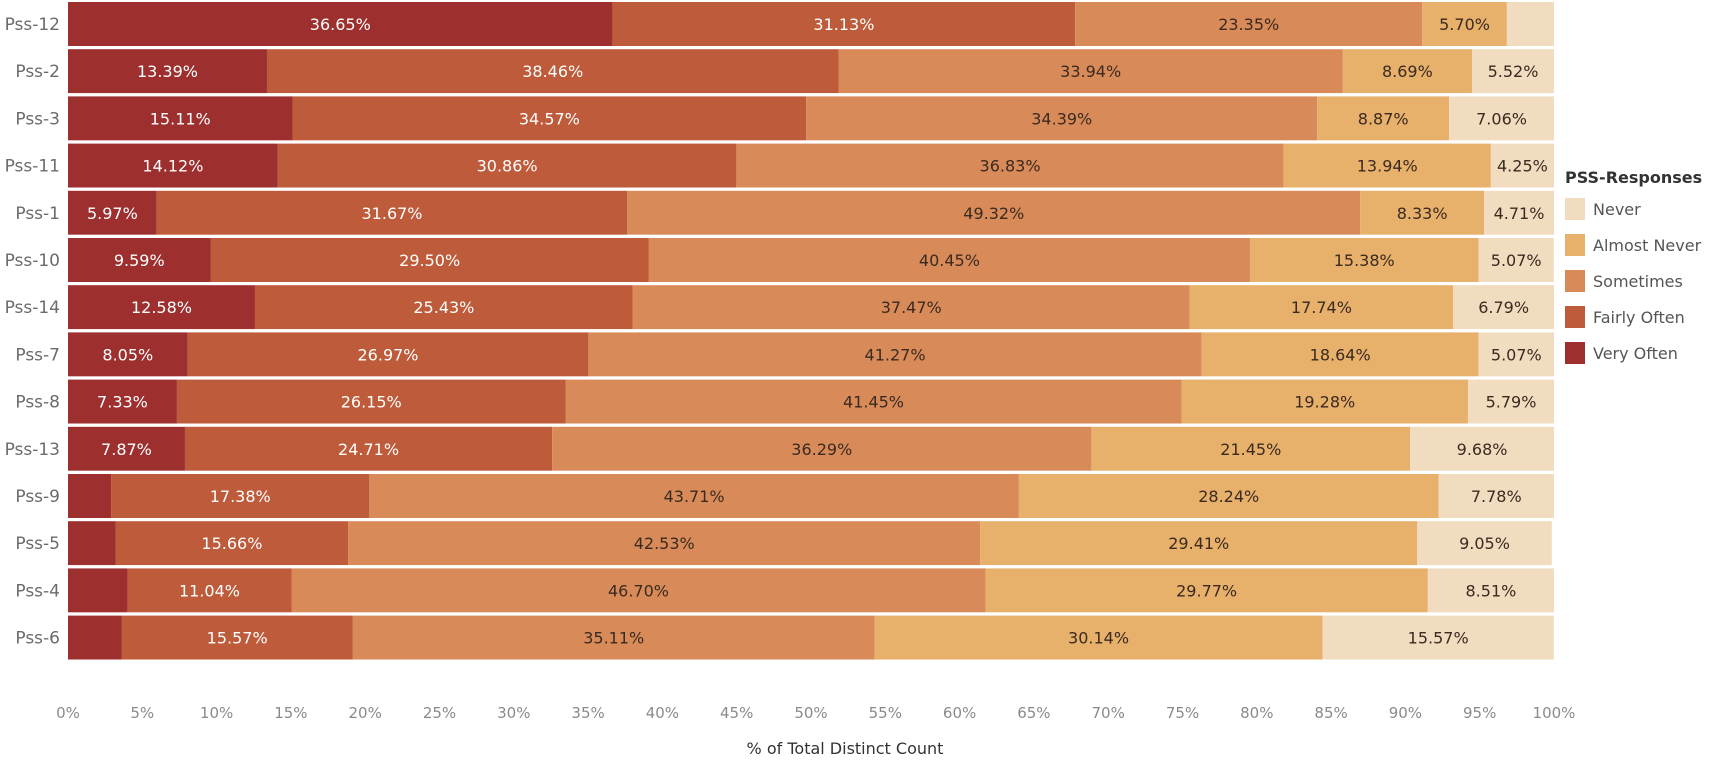  I want to click on data-label: 19.28%, so click(1324, 402).